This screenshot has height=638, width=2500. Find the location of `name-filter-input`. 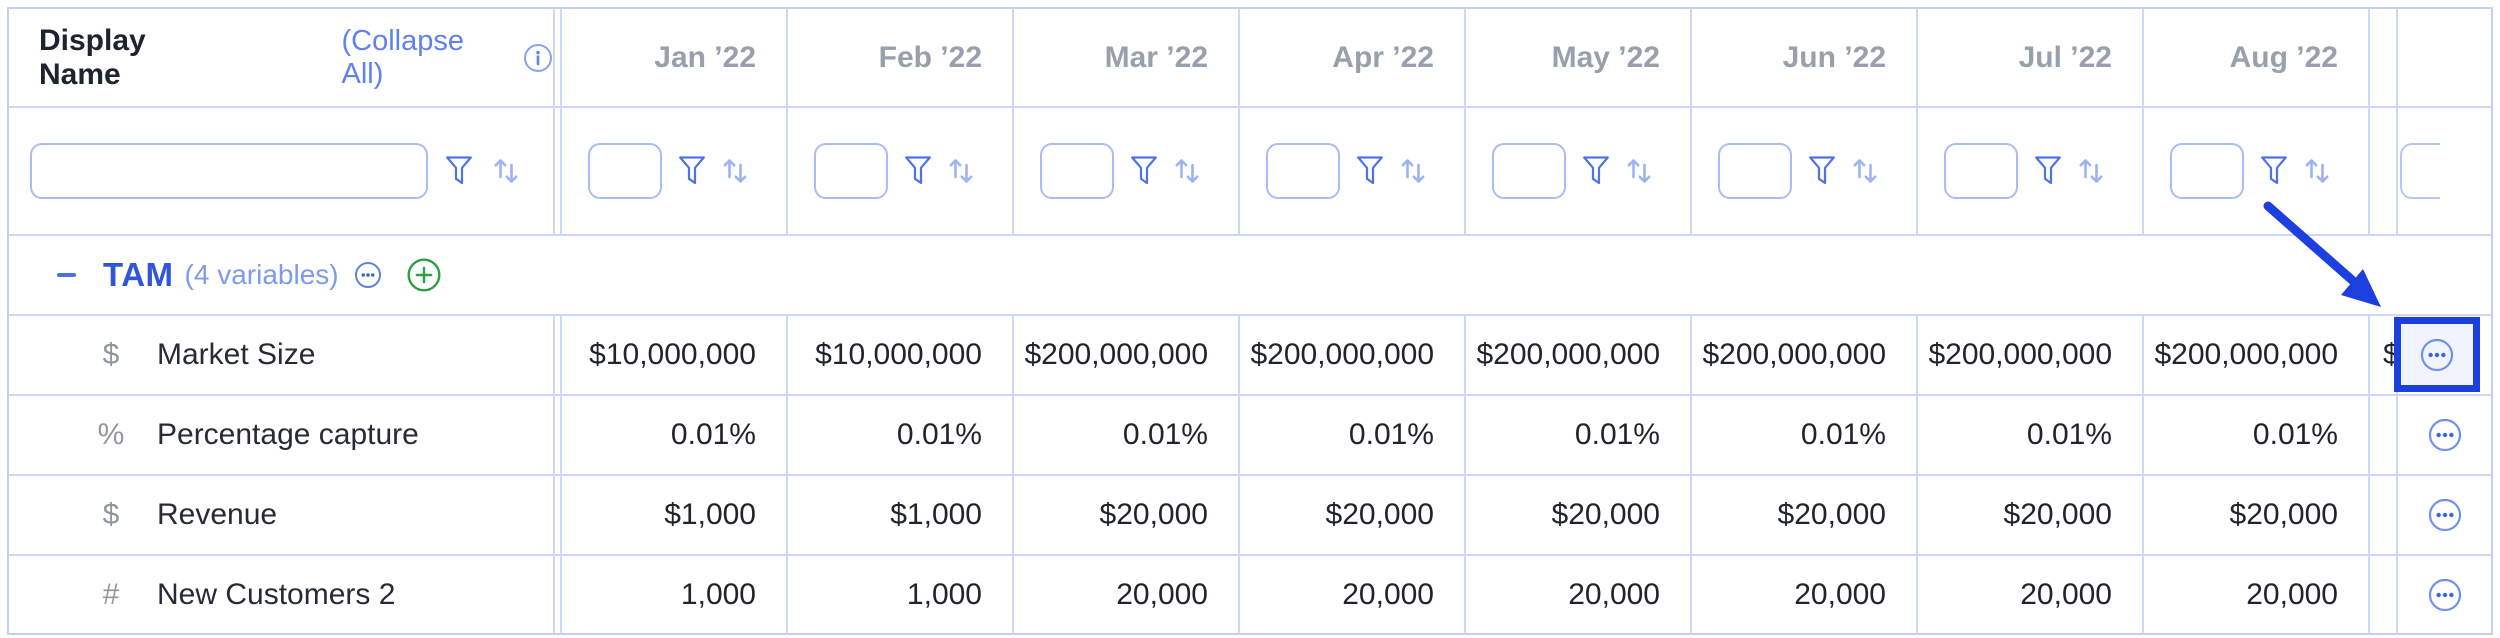

name-filter-input is located at coordinates (229, 171).